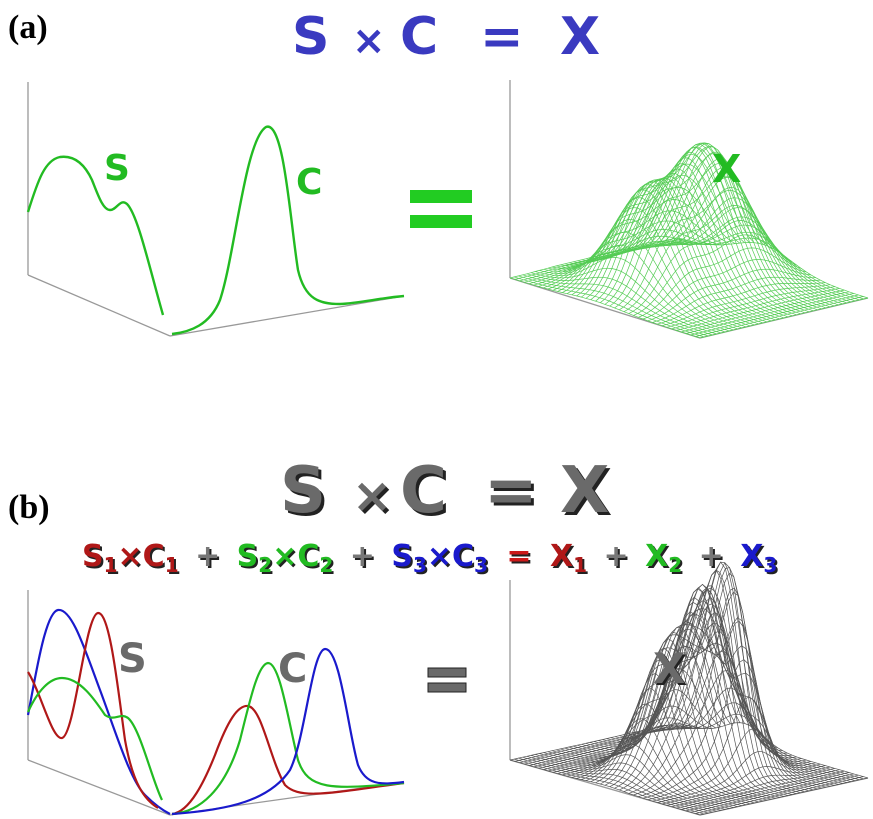  I want to click on panel-b-c-green, so click(288, 738).